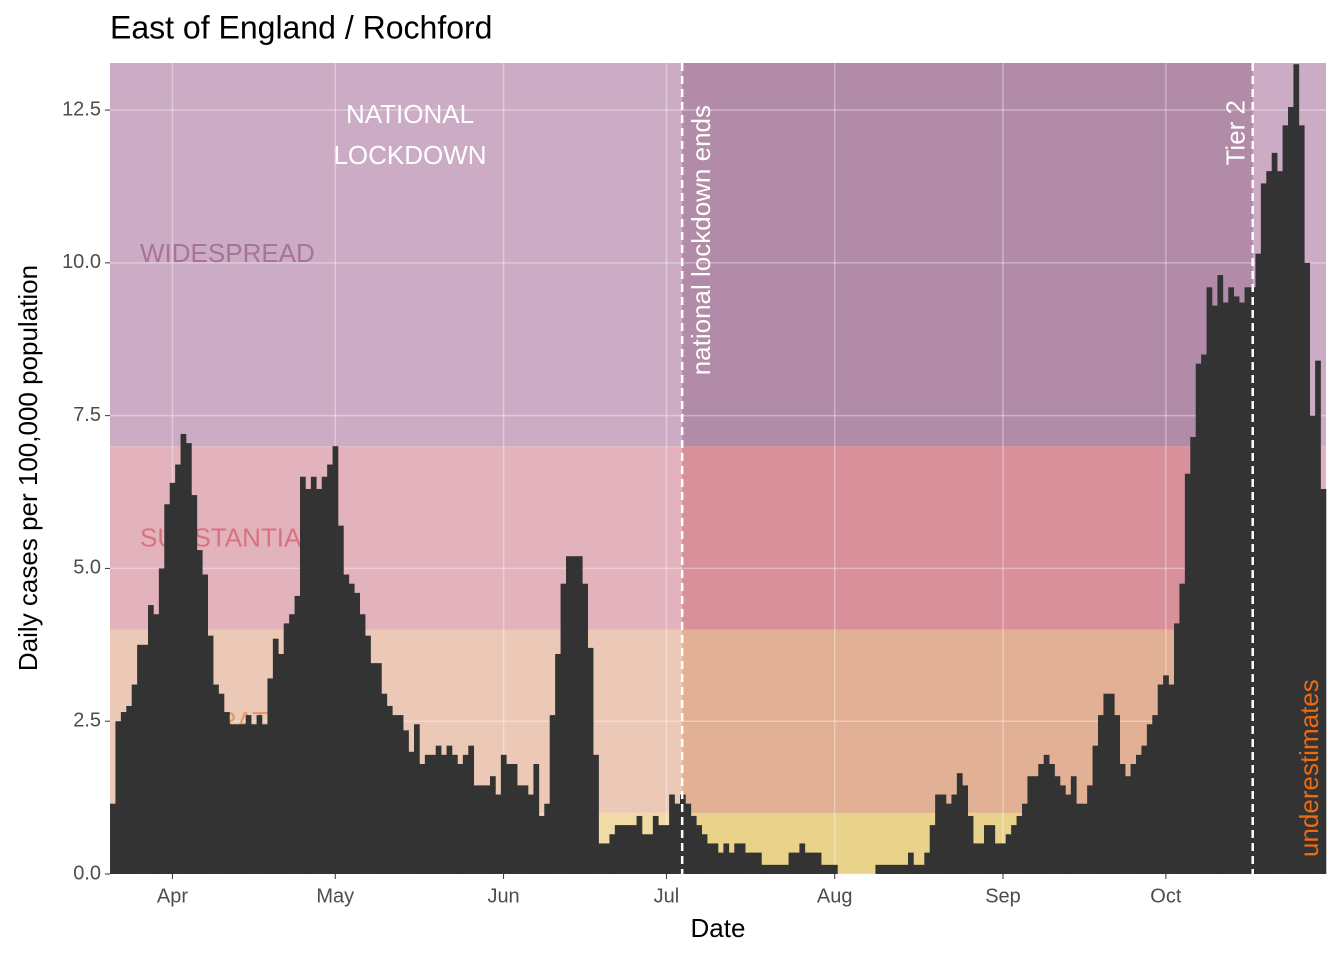 This screenshot has width=1344, height=960. What do you see at coordinates (87, 873) in the screenshot?
I see `y-tick-label: 0.0` at bounding box center [87, 873].